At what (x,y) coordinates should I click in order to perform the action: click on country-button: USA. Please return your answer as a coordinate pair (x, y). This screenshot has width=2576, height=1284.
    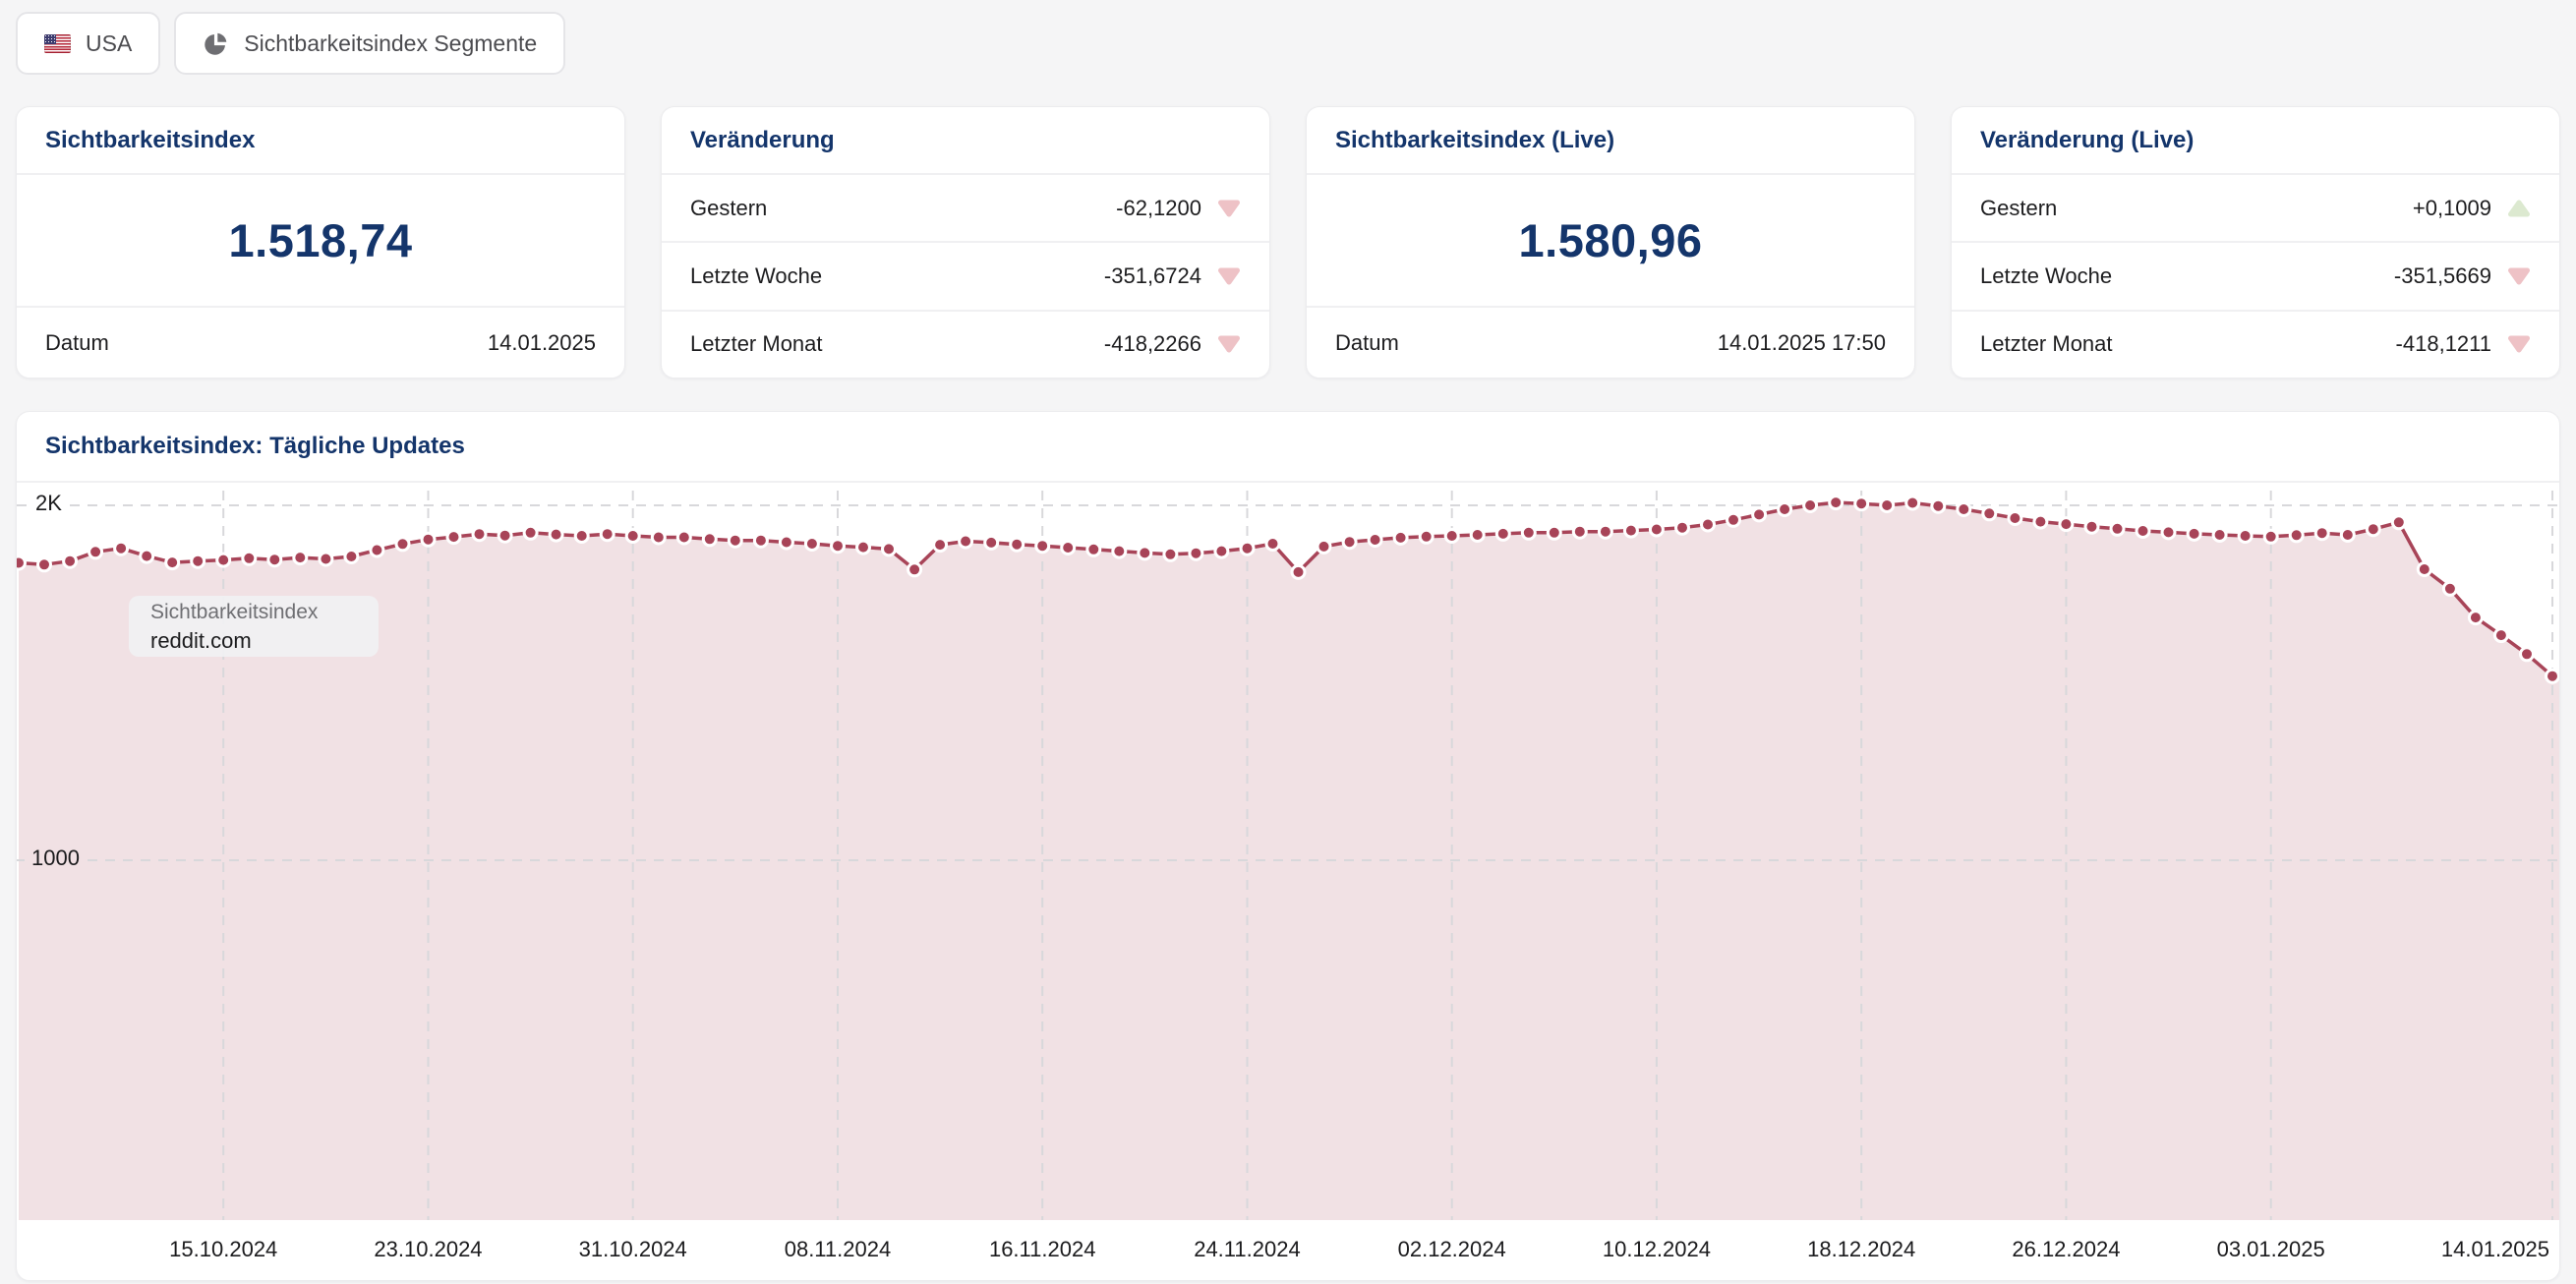
    Looking at the image, I should click on (88, 44).